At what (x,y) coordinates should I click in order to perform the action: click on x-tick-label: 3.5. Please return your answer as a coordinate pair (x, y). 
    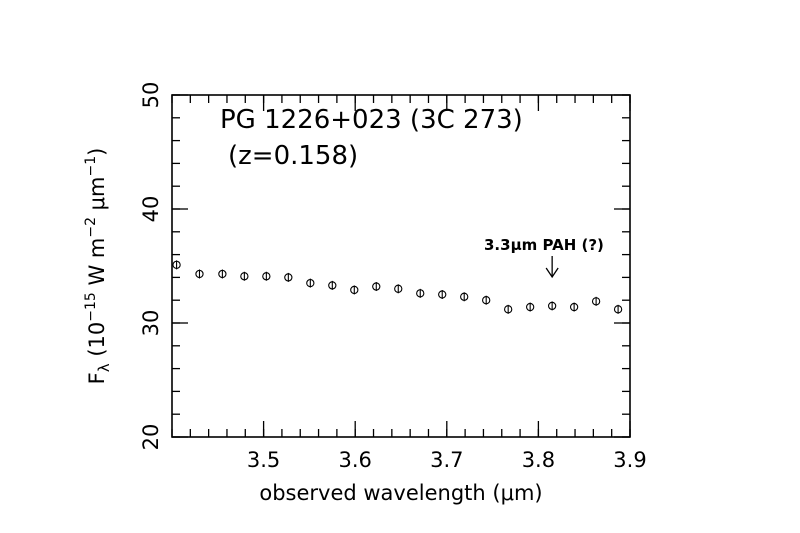
    Looking at the image, I should click on (263, 460).